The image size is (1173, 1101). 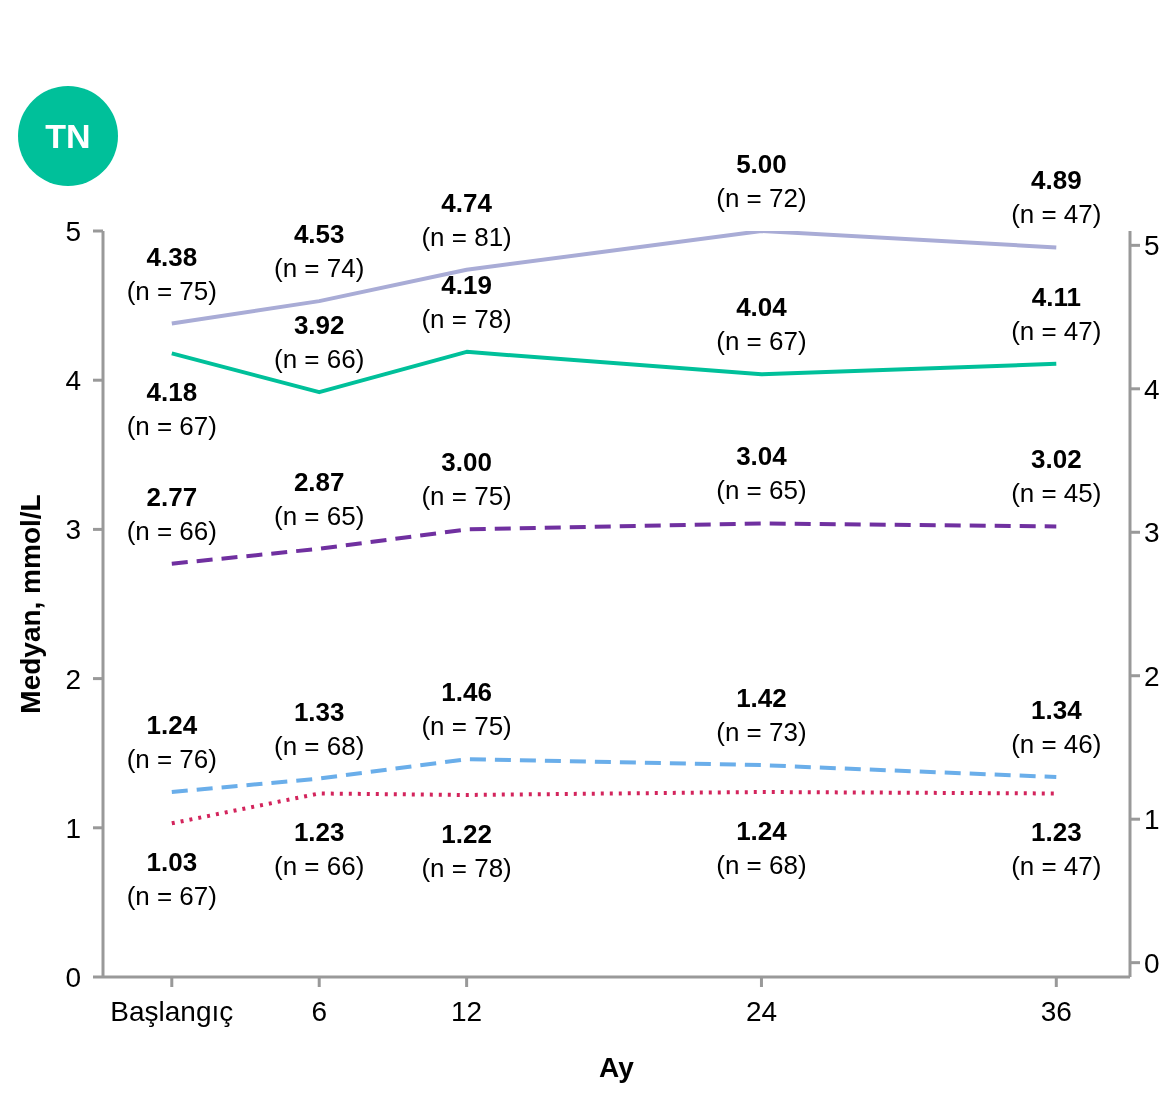 What do you see at coordinates (761, 181) in the screenshot?
I see `data-label: 5.00 (n = 72)` at bounding box center [761, 181].